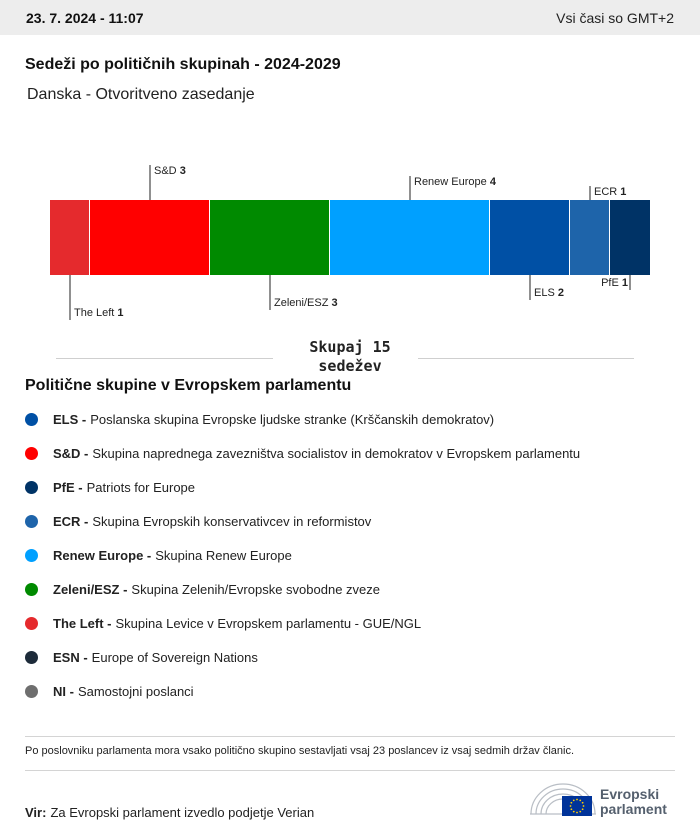 The height and width of the screenshot is (838, 700). I want to click on bar-label-pfe: PfE 1, so click(614, 283).